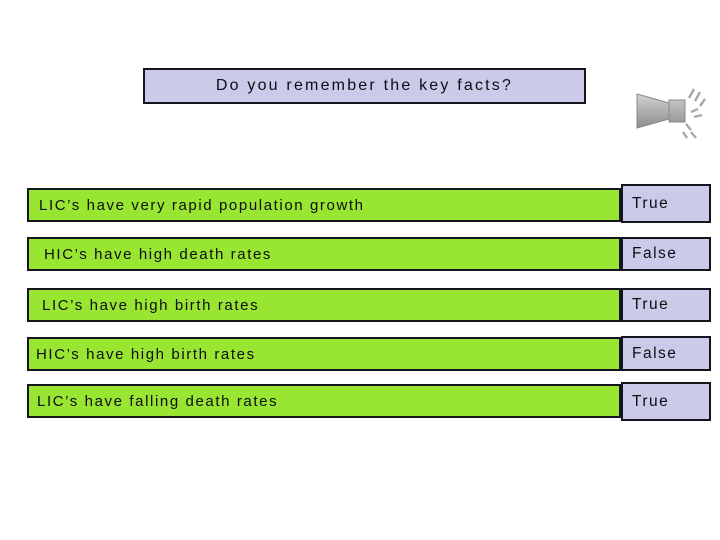  I want to click on audio-speaker-icon, so click(671, 116).